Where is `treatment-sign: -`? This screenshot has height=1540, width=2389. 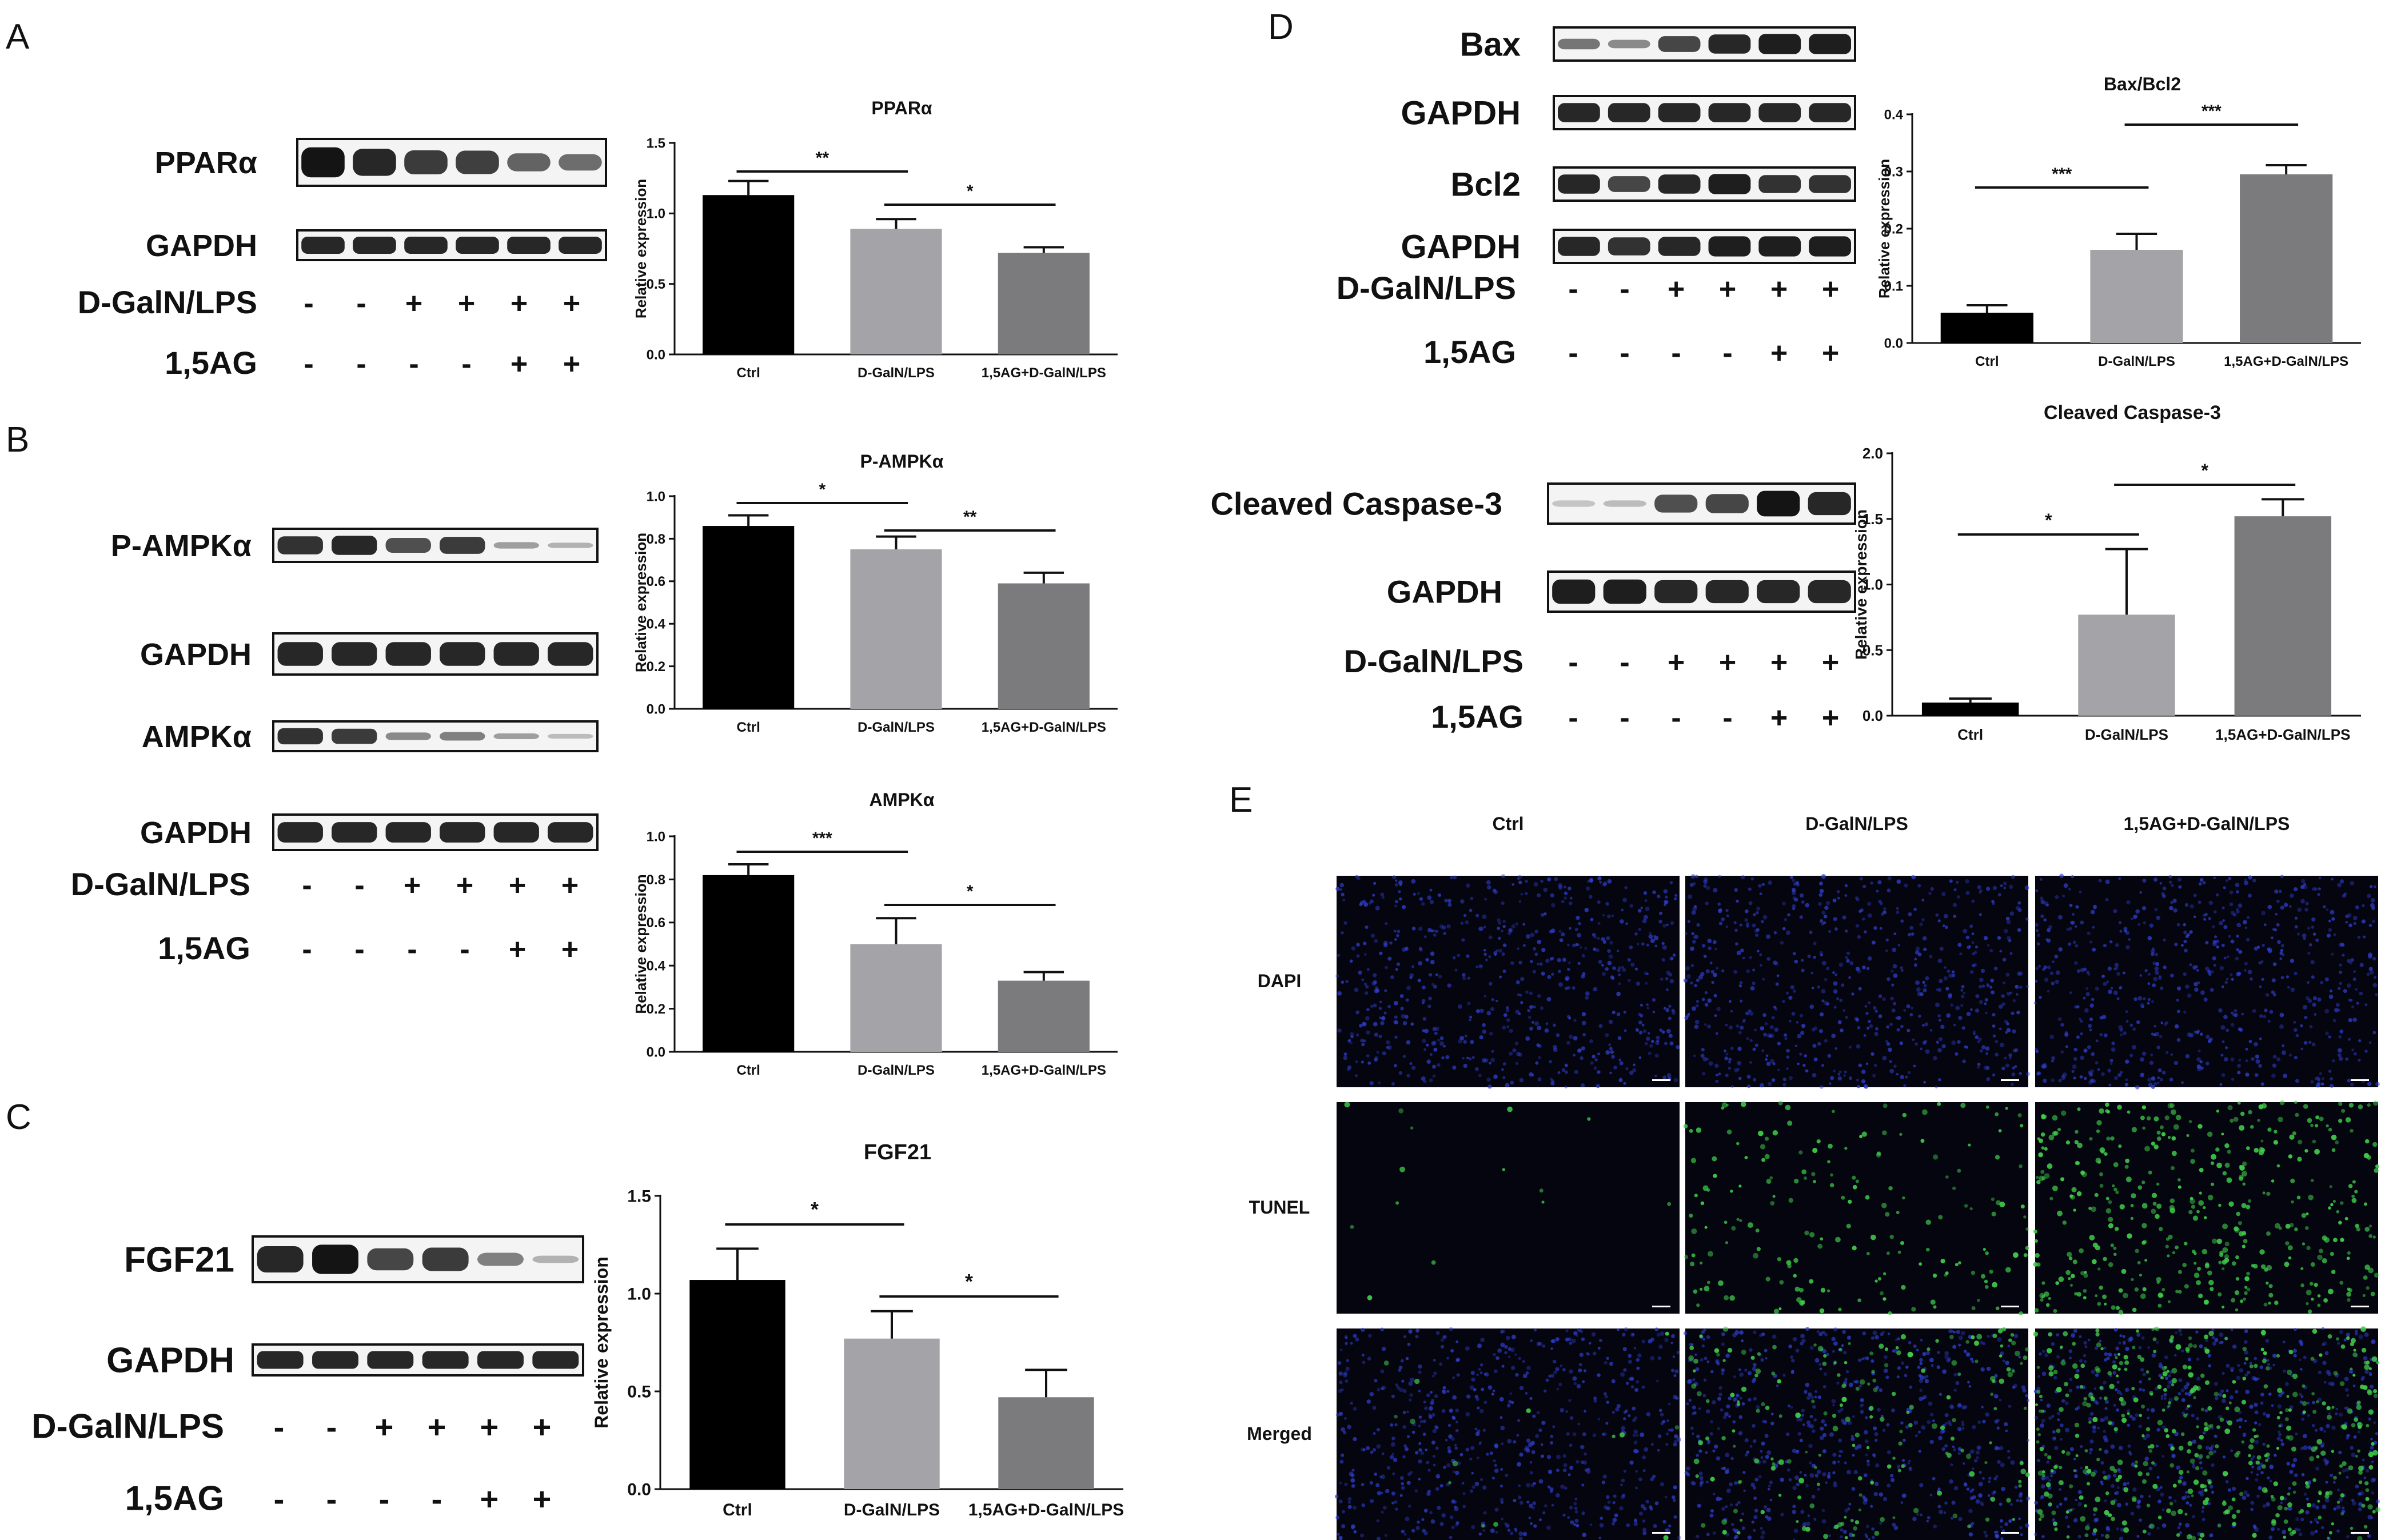
treatment-sign: - is located at coordinates (412, 950).